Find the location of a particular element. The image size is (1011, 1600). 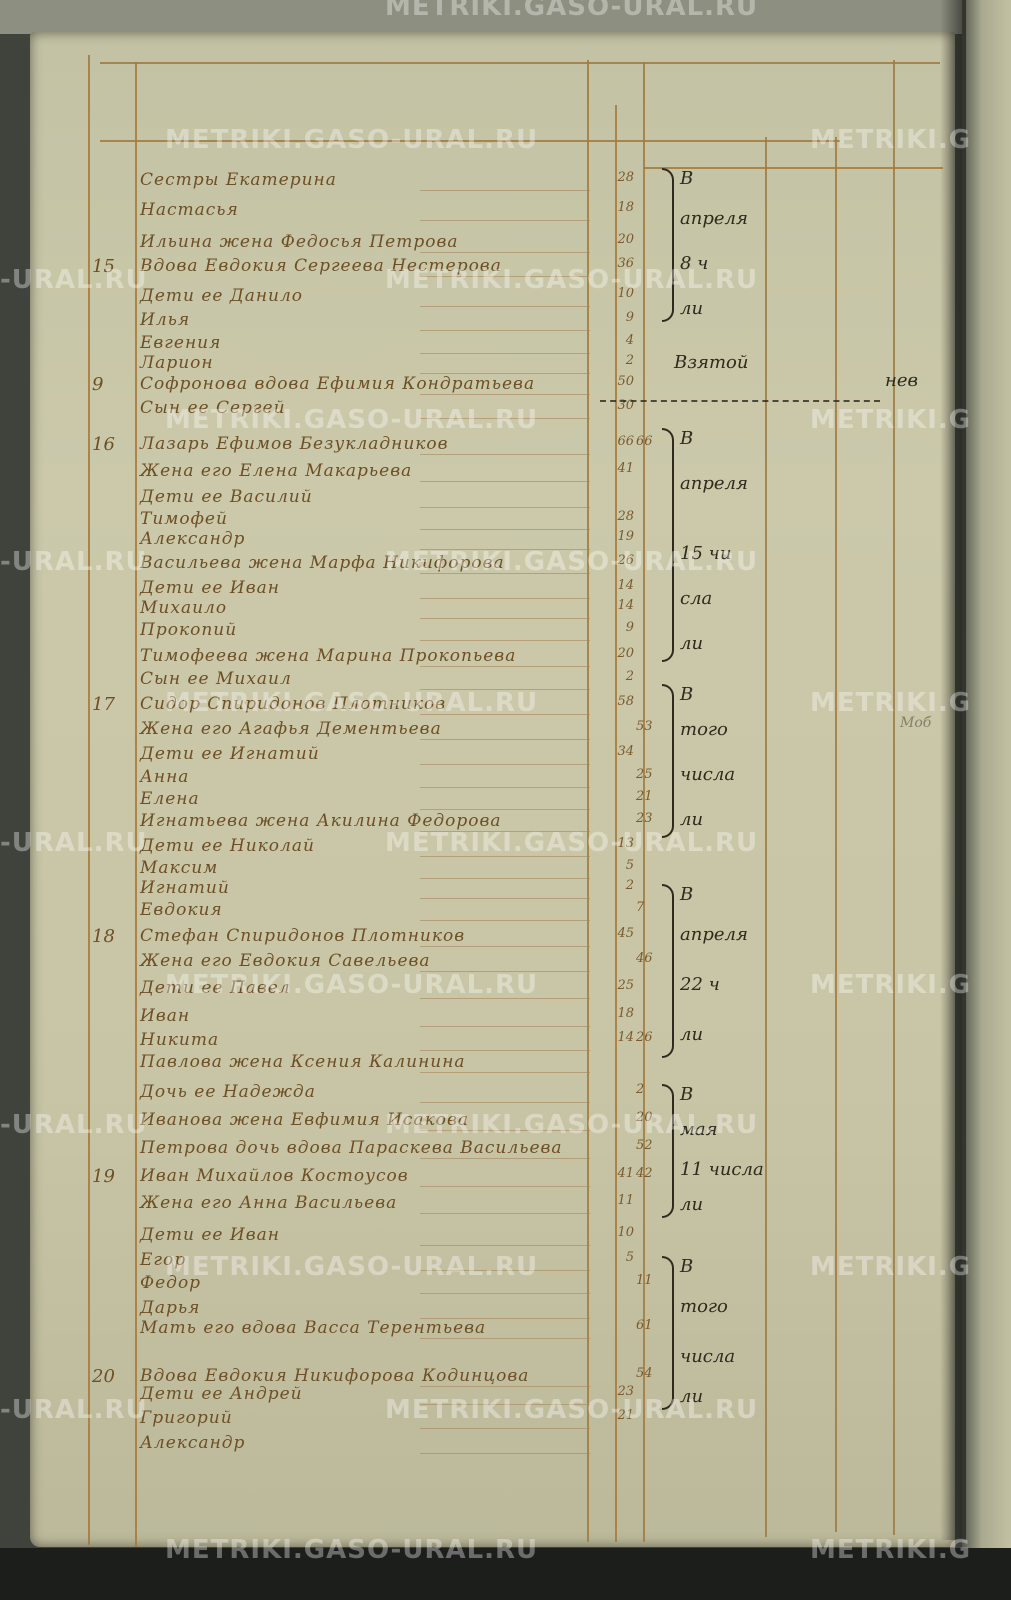

table-row: Дети ее Игнатий 34 is located at coordinates (472, 756).